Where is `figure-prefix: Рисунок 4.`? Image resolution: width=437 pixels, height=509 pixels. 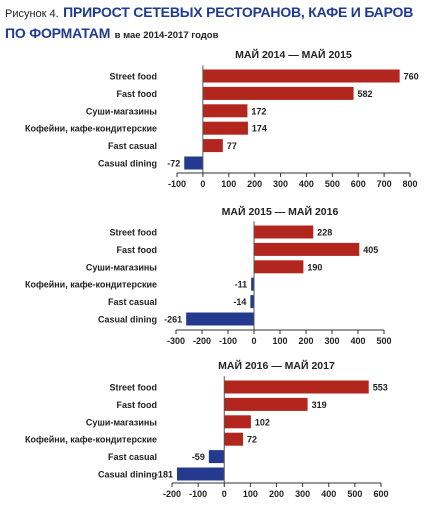
figure-prefix: Рисунок 4. is located at coordinates (32, 14).